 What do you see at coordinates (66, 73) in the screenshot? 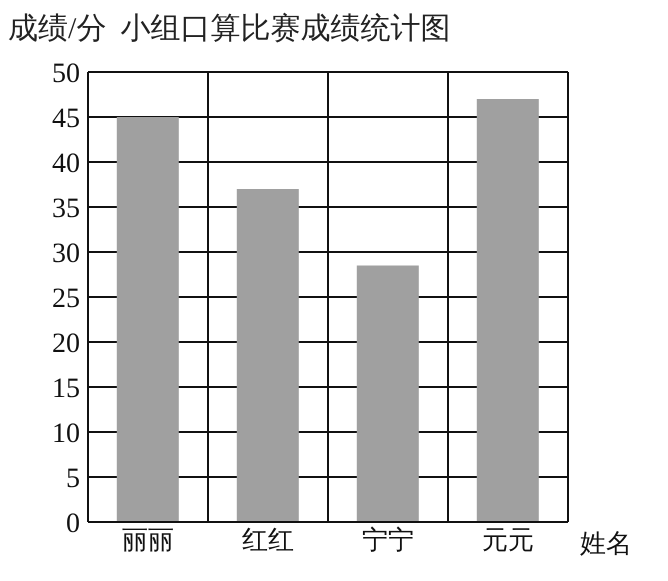
I see `y-tick-label: 50` at bounding box center [66, 73].